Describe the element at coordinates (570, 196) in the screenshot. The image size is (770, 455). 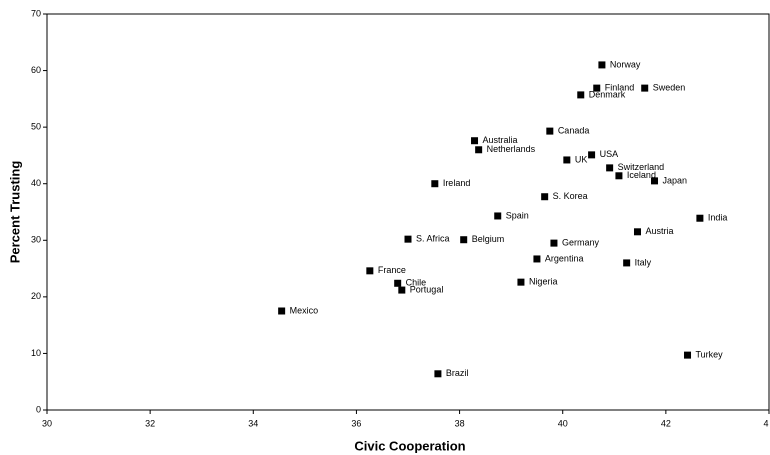
I see `point-label: S. Korea` at that location.